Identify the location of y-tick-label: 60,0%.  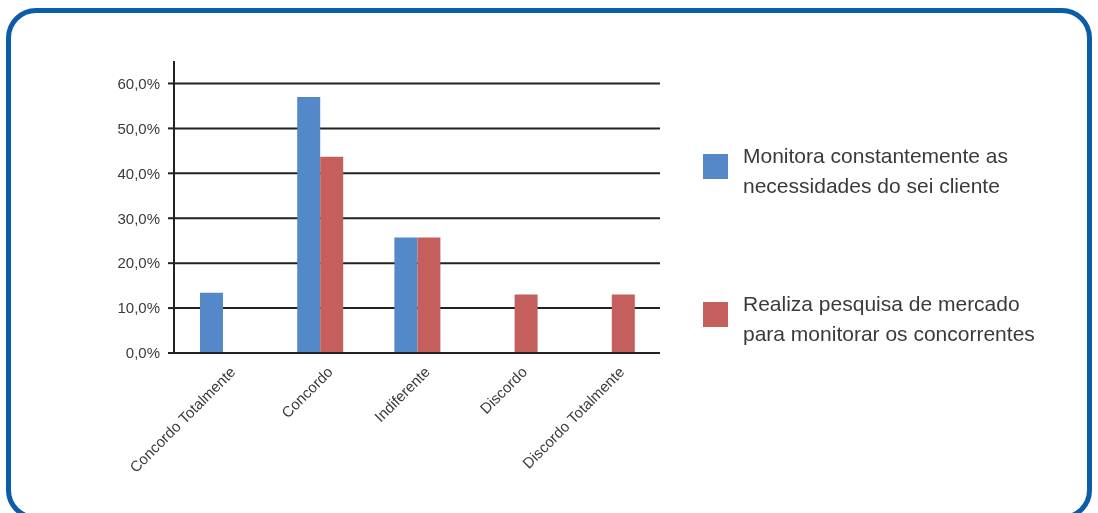
(138, 83).